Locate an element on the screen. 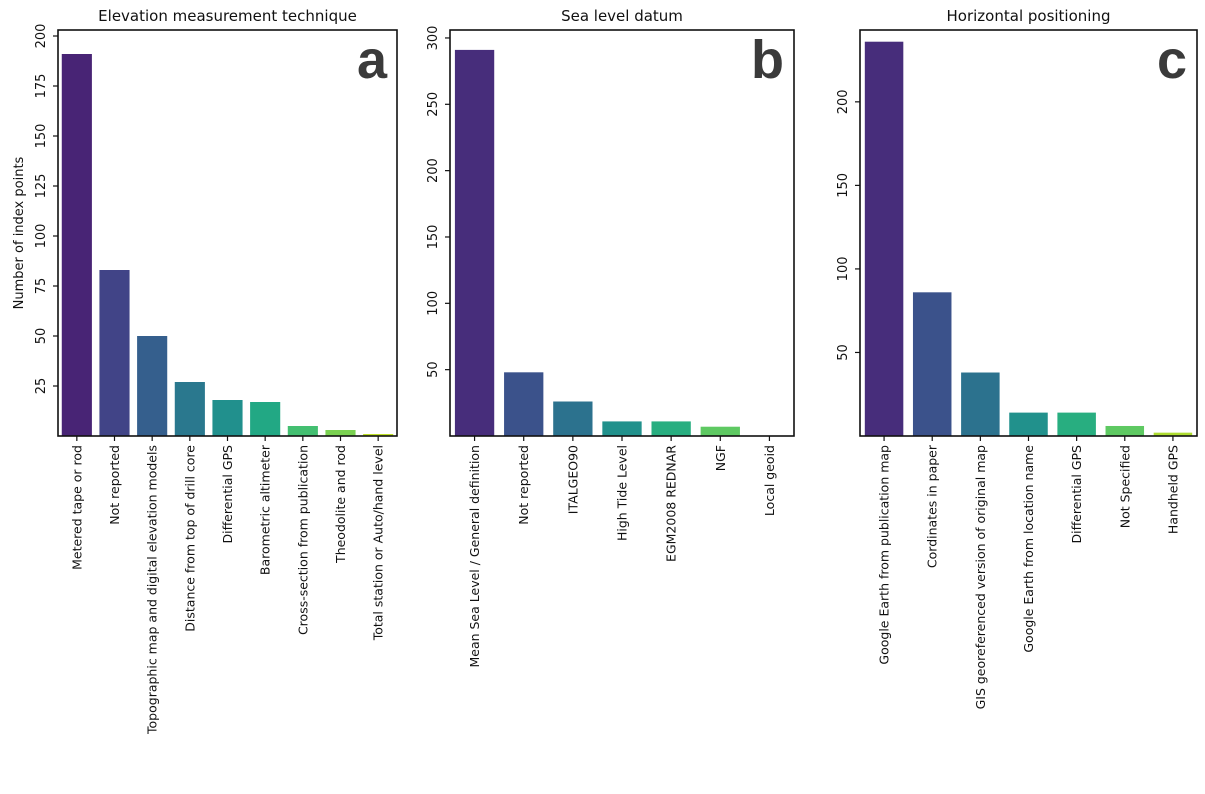 The width and height of the screenshot is (1205, 794). x-tick-label: Local geoid is located at coordinates (769, 480).